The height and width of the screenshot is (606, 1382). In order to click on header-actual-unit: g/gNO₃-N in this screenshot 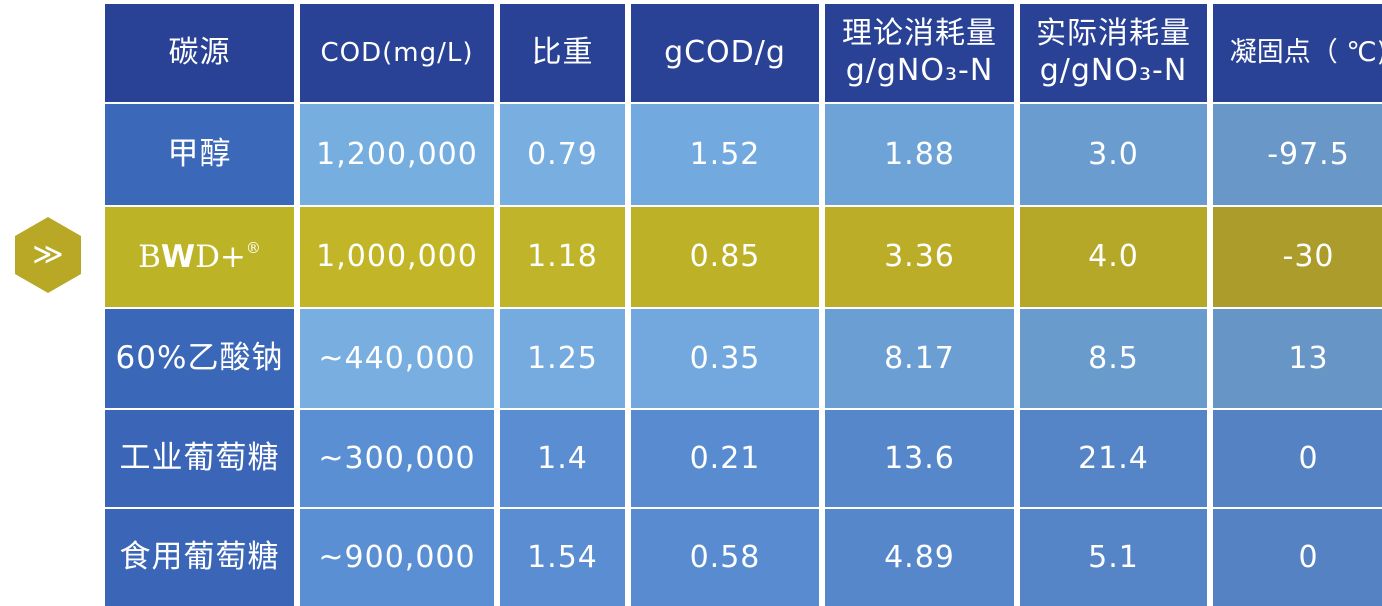, I will do `click(1113, 70)`.